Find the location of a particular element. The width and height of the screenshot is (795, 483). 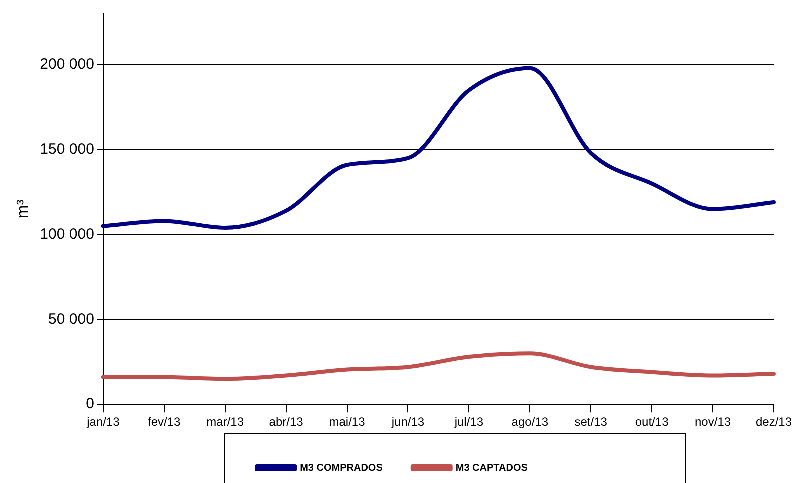

x-tick-label: jul/13 is located at coordinates (469, 422).